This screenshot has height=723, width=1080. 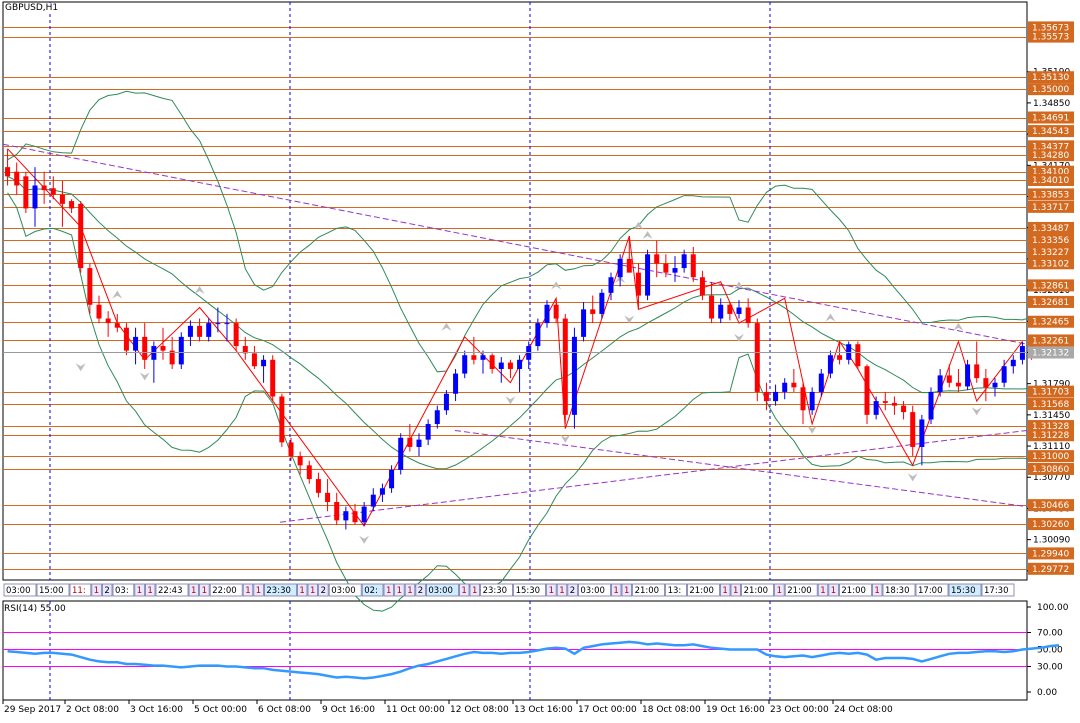 What do you see at coordinates (1050, 405) in the screenshot?
I see `level-price-label: 1.31568` at bounding box center [1050, 405].